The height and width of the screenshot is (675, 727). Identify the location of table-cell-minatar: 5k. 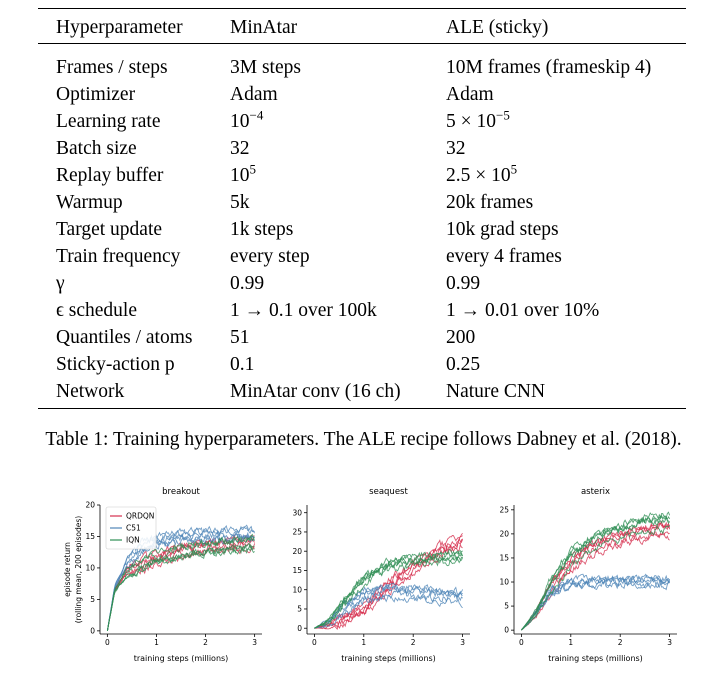
(240, 202).